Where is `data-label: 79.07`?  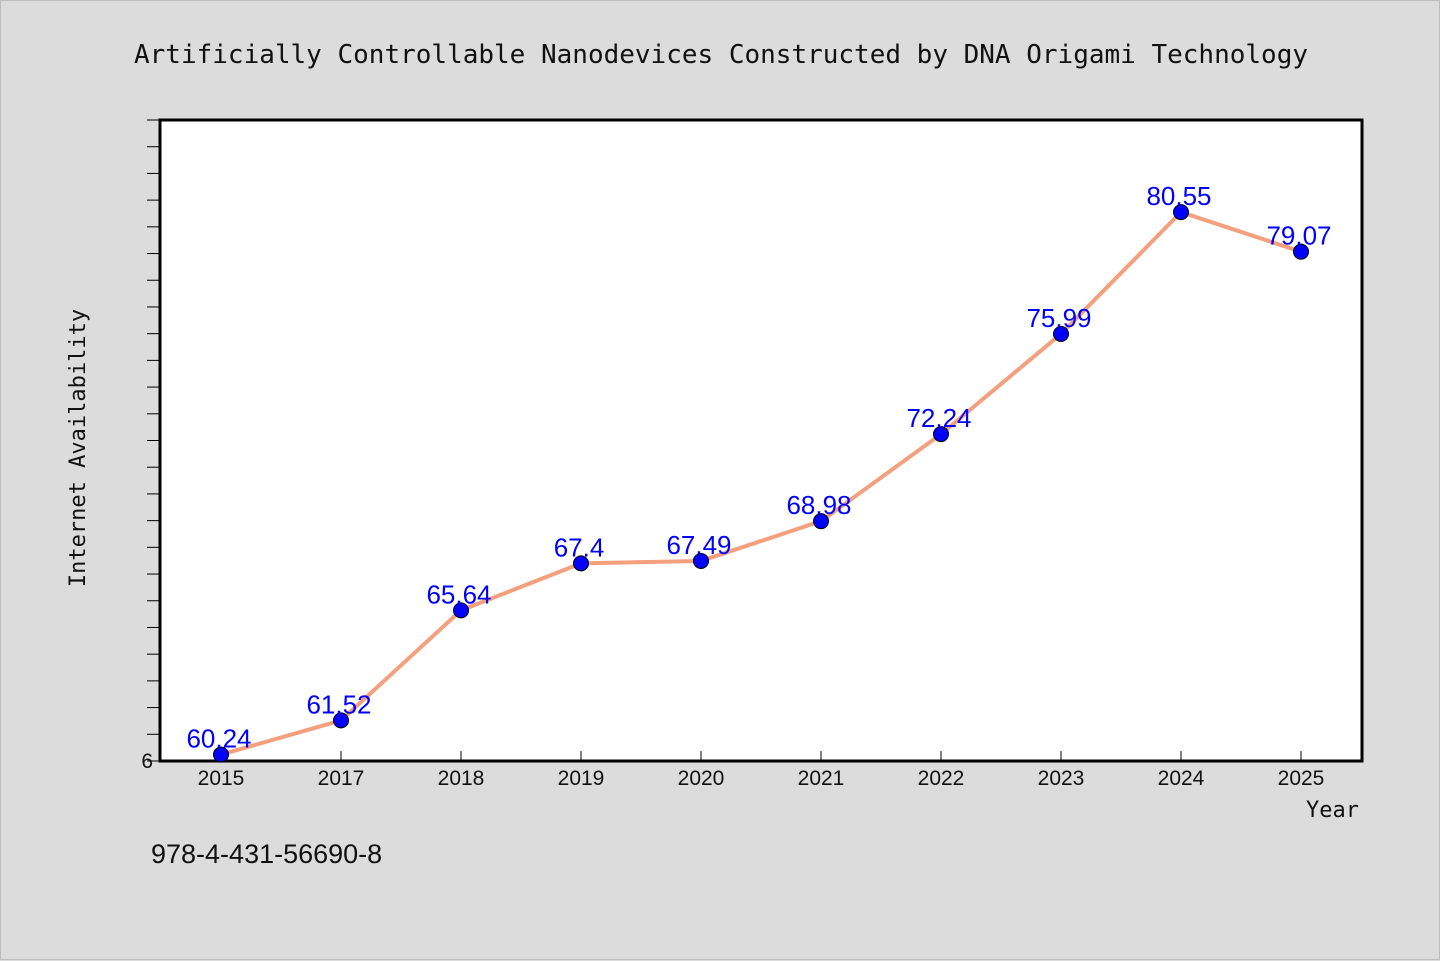
data-label: 79.07 is located at coordinates (1298, 236).